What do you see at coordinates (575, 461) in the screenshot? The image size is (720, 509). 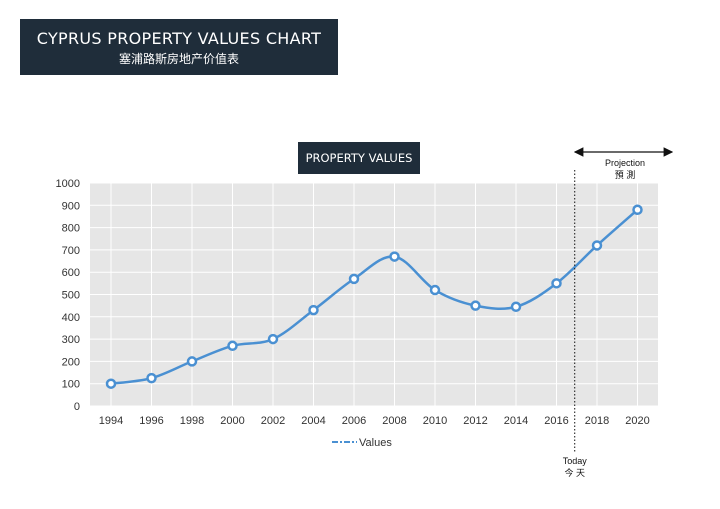 I see `today-label: Today` at bounding box center [575, 461].